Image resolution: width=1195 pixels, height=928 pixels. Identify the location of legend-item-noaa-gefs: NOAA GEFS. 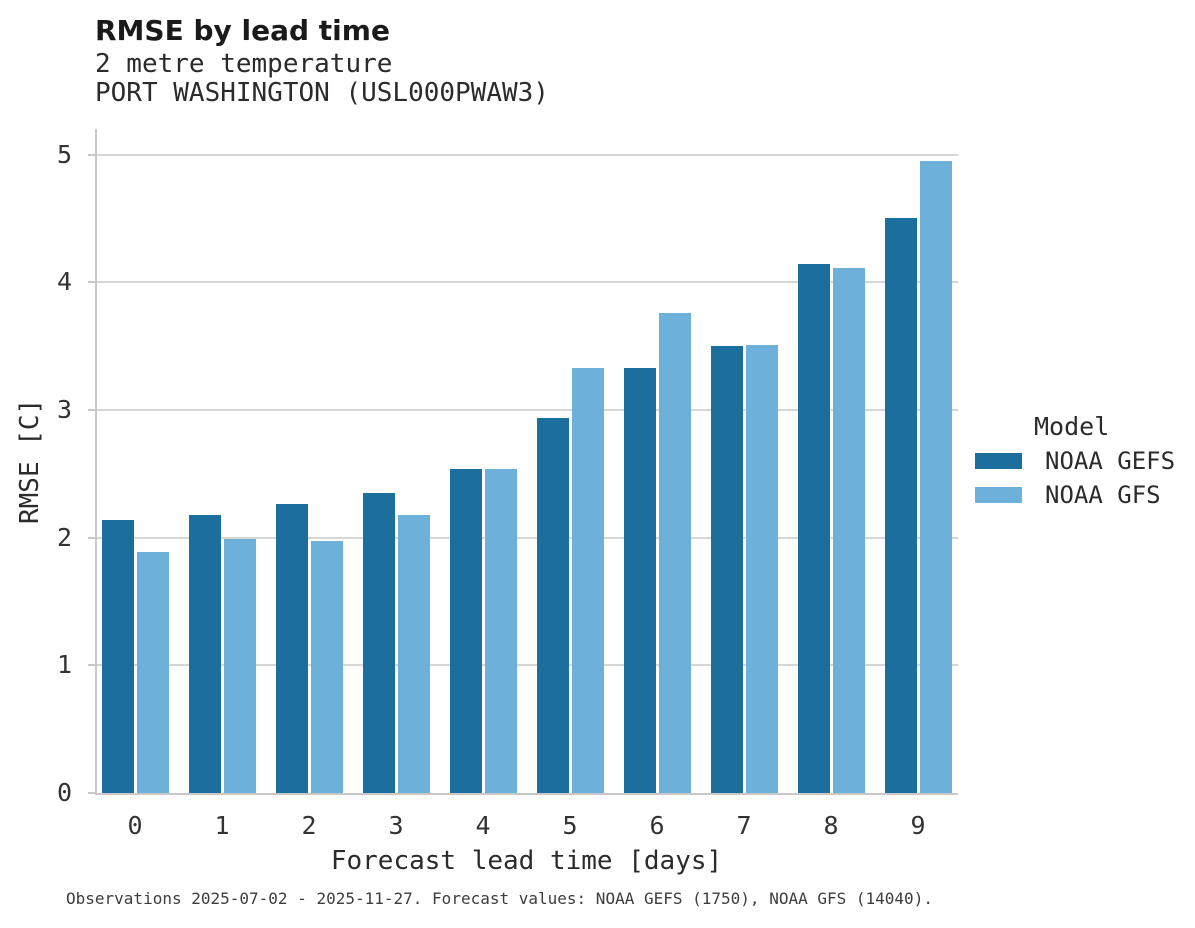
(1082, 461).